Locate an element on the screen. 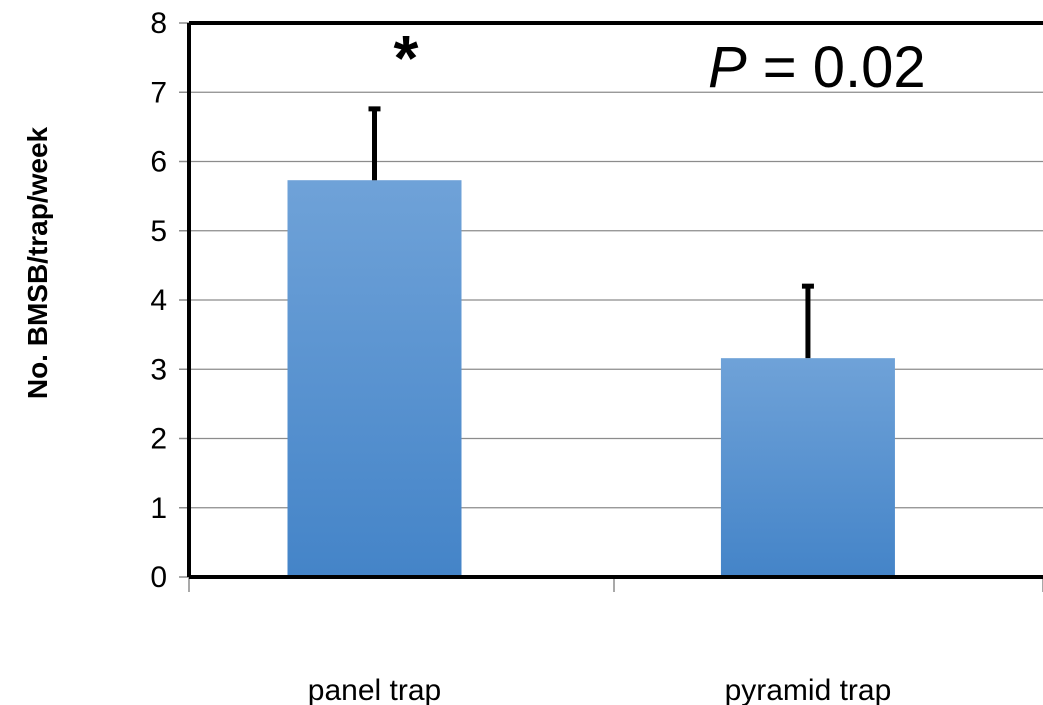 The height and width of the screenshot is (705, 1043). x-category-label: pyramid trap is located at coordinates (808, 689).